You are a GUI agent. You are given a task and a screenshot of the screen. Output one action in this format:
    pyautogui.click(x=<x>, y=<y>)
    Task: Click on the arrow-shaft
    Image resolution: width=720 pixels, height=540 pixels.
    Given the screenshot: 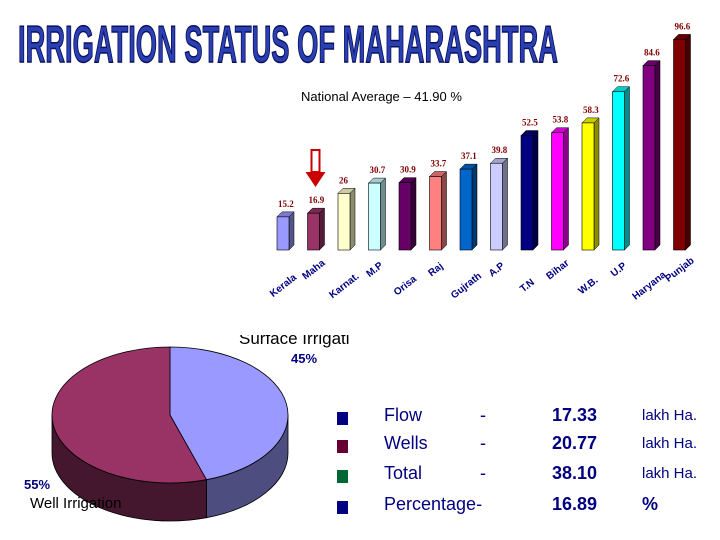 What is the action you would take?
    pyautogui.click(x=315, y=161)
    